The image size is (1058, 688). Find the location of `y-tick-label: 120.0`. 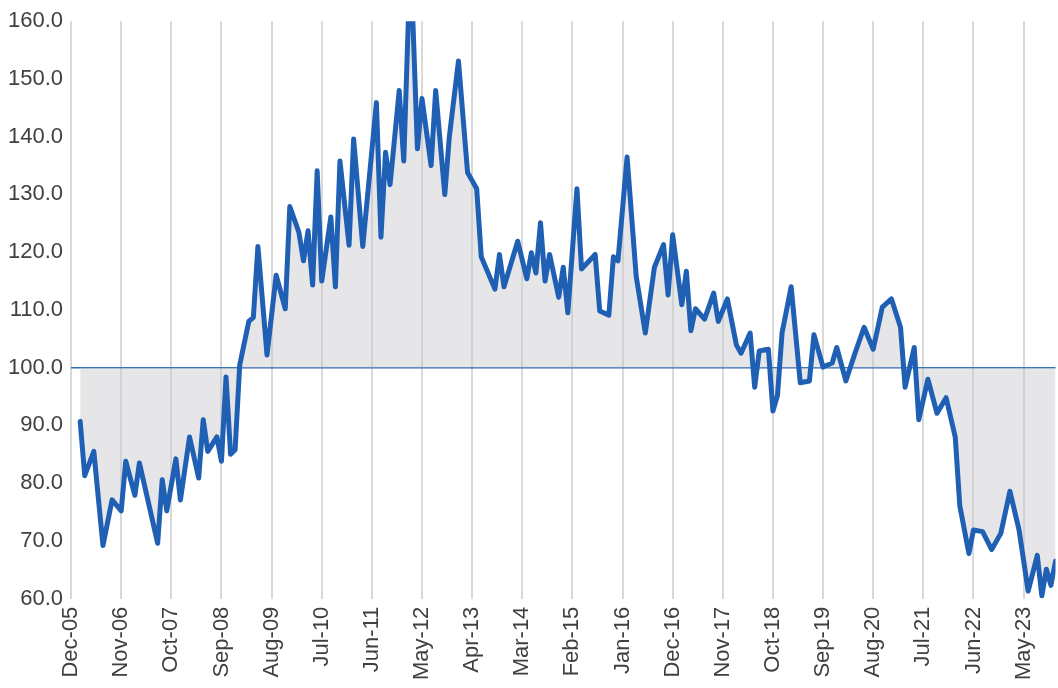

y-tick-label: 120.0 is located at coordinates (35, 251).